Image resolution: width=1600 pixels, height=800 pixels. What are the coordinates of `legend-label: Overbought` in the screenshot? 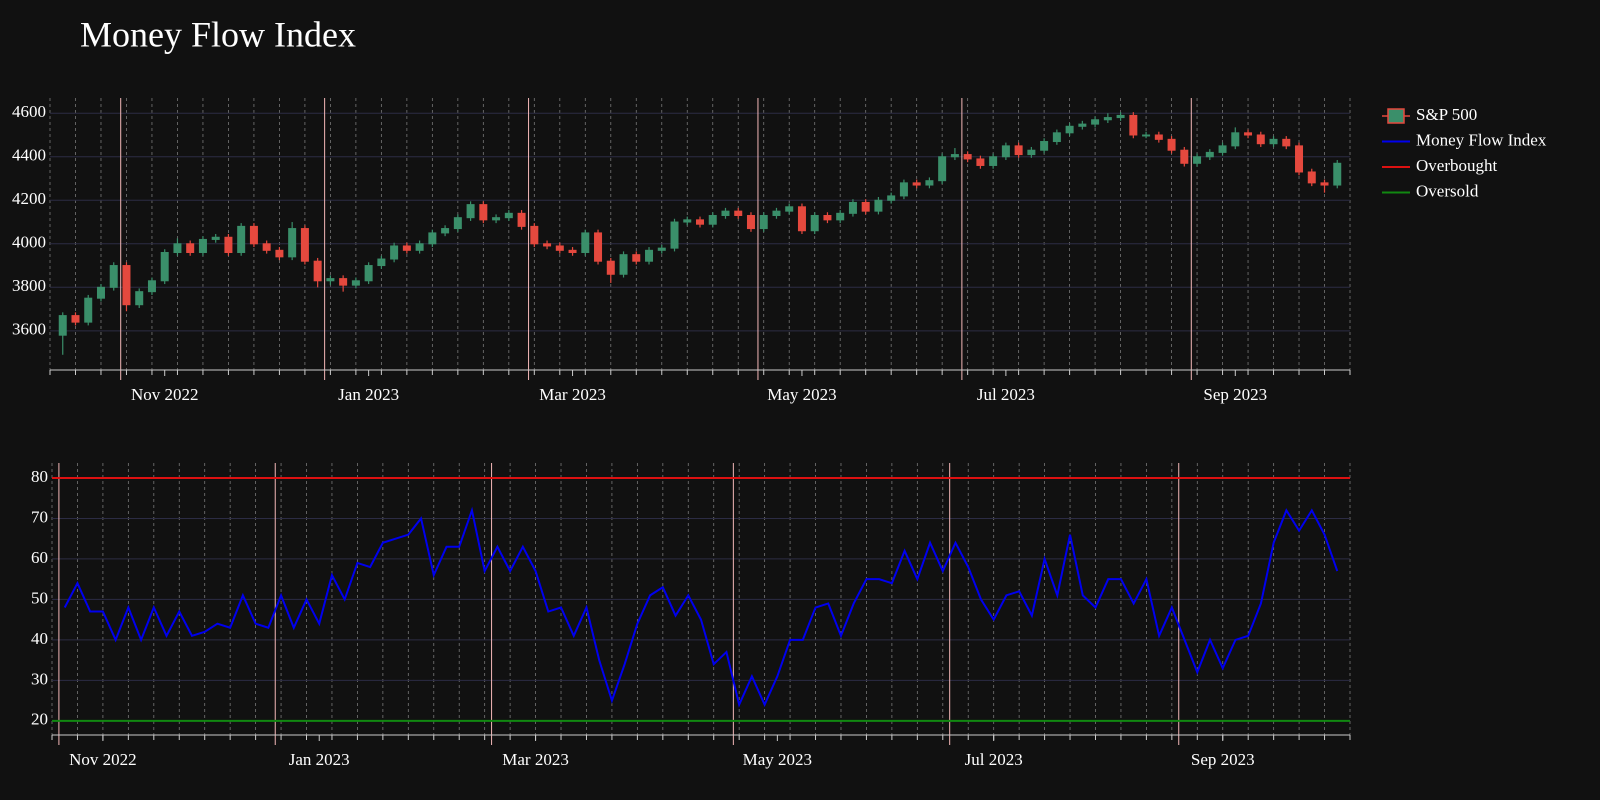 It's located at (1456, 165).